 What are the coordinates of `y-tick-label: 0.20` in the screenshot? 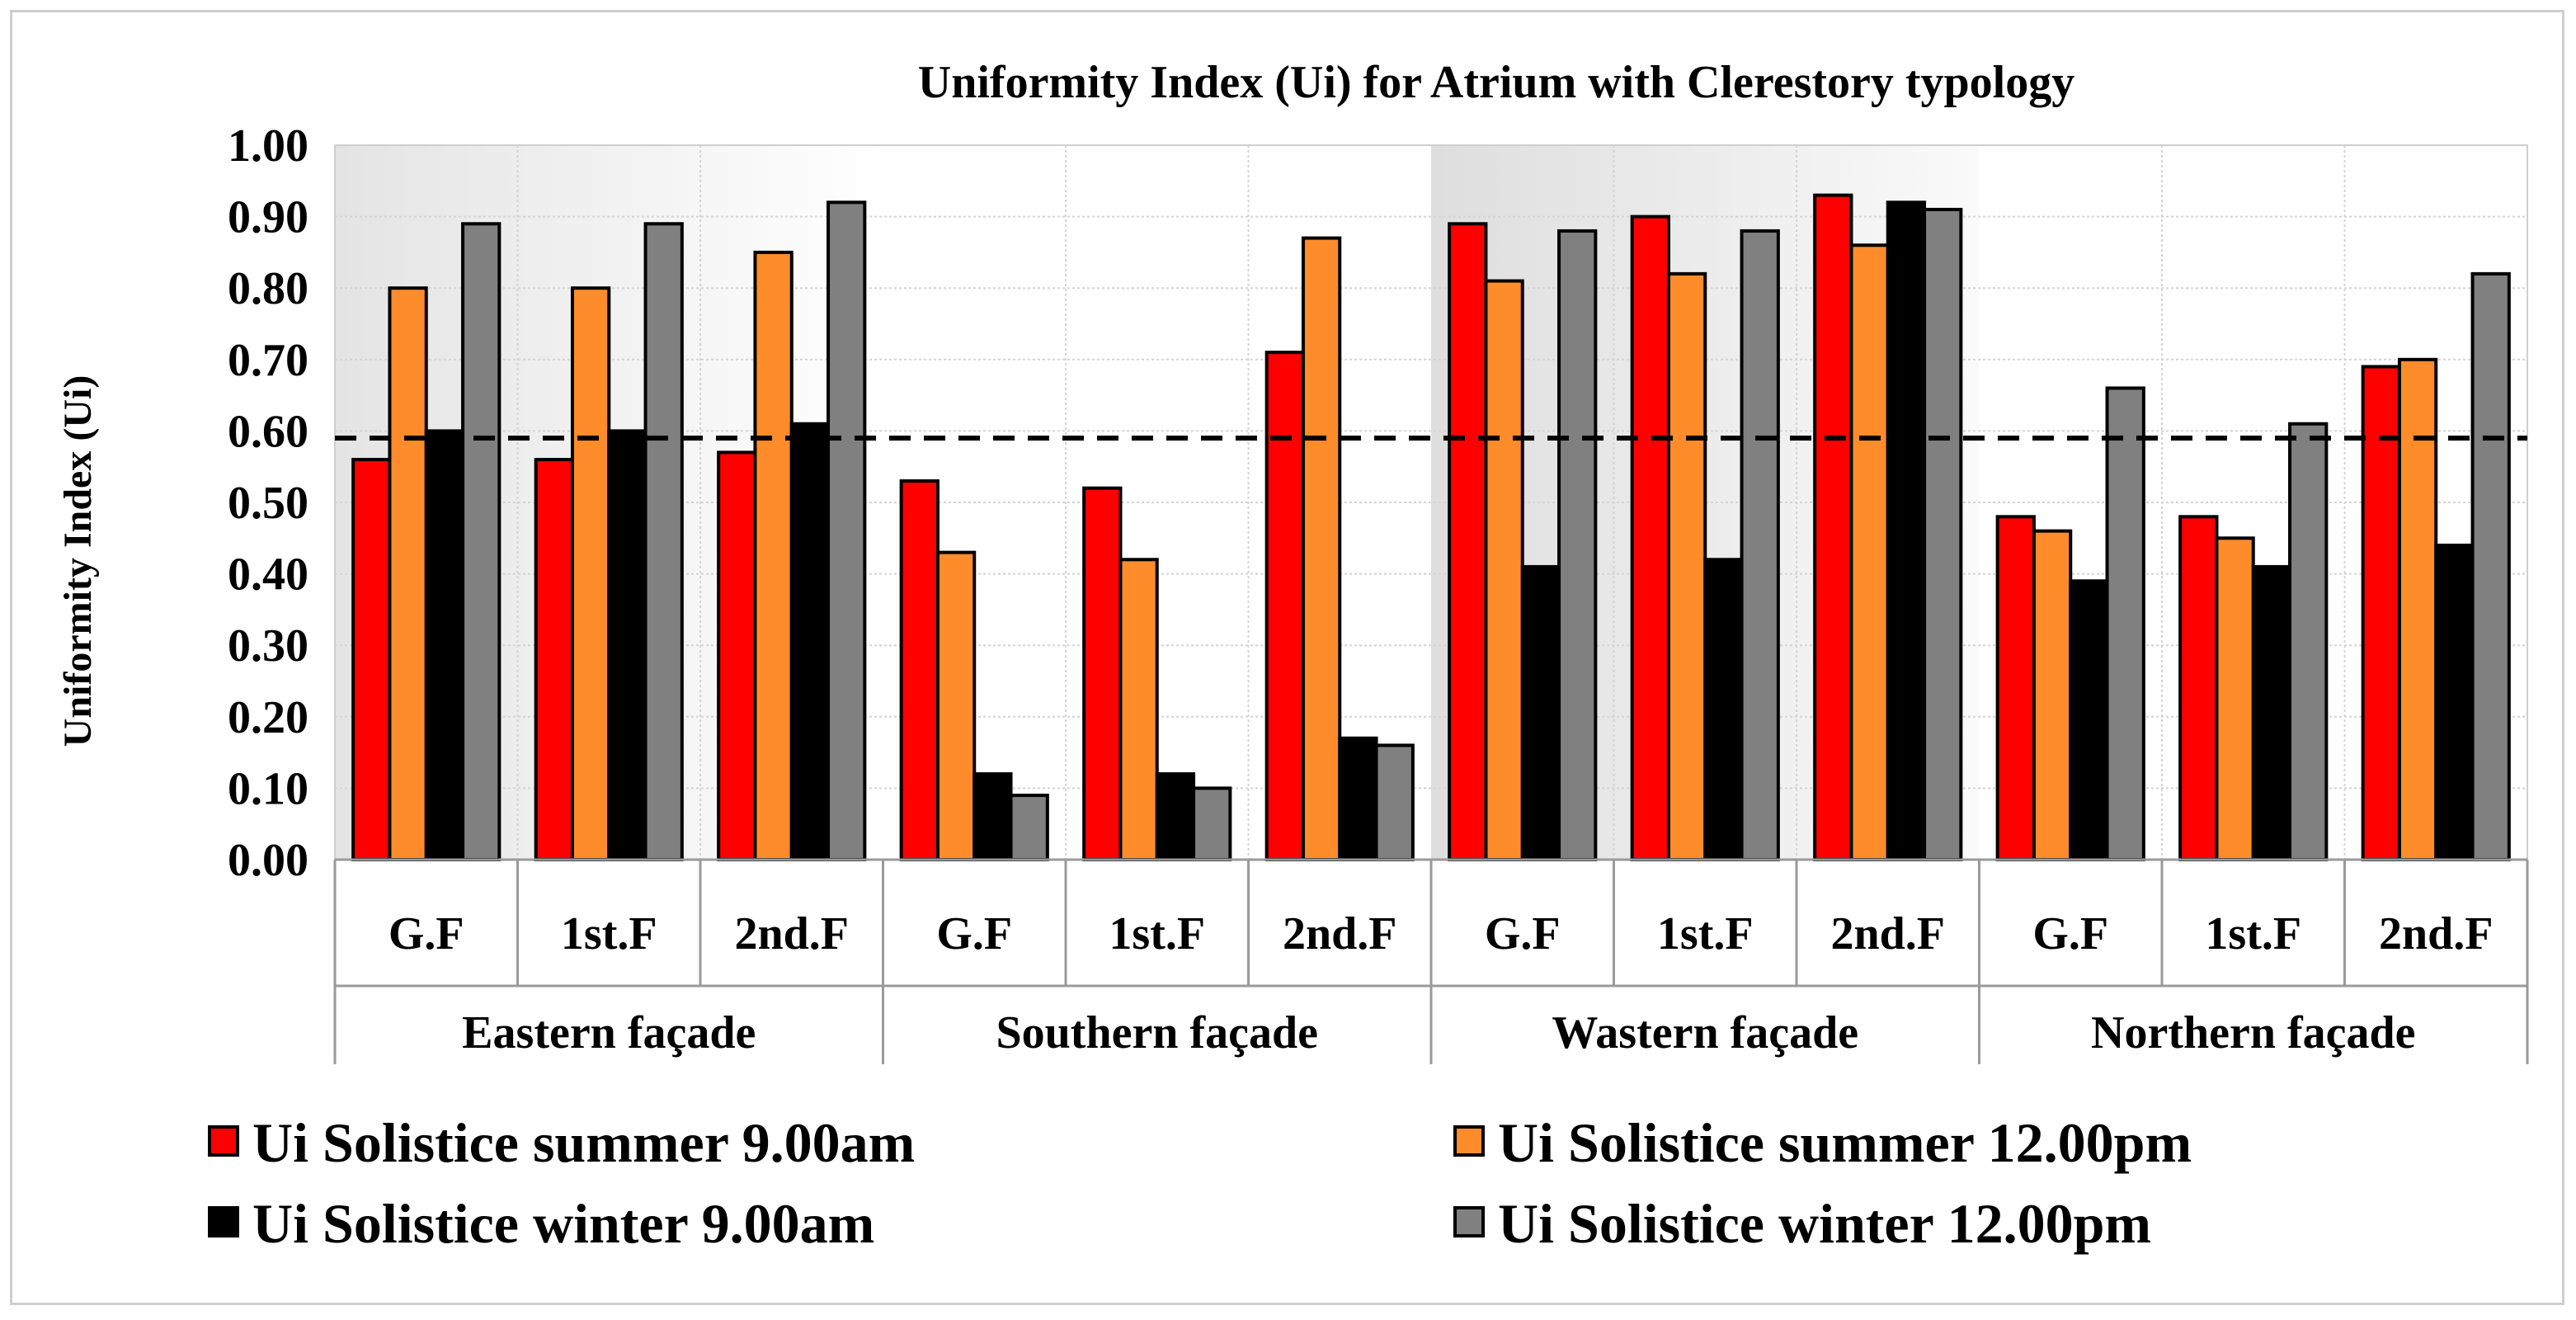 It's located at (268, 717).